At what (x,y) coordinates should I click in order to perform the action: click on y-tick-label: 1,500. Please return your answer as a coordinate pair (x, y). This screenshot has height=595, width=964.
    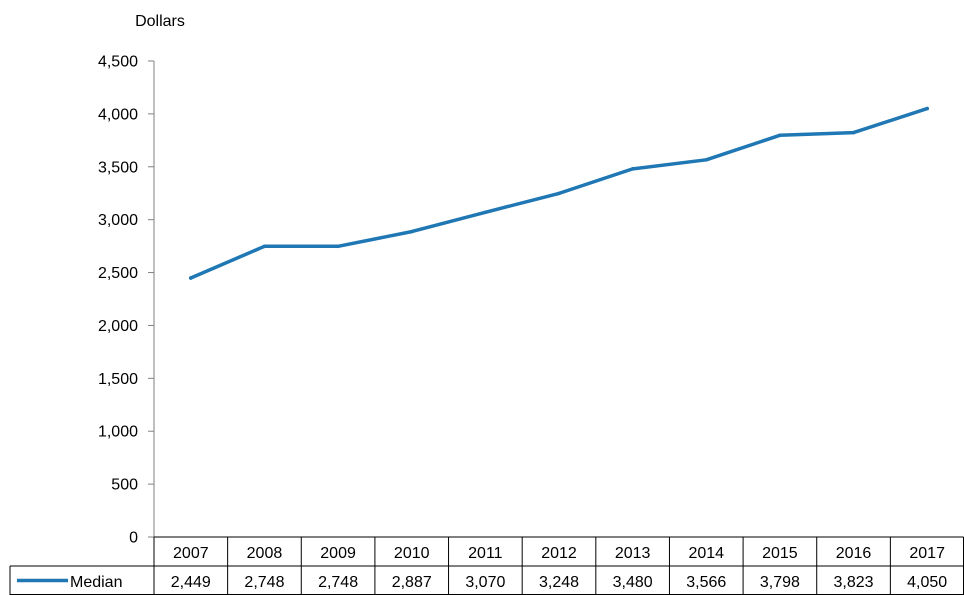
    Looking at the image, I should click on (118, 379).